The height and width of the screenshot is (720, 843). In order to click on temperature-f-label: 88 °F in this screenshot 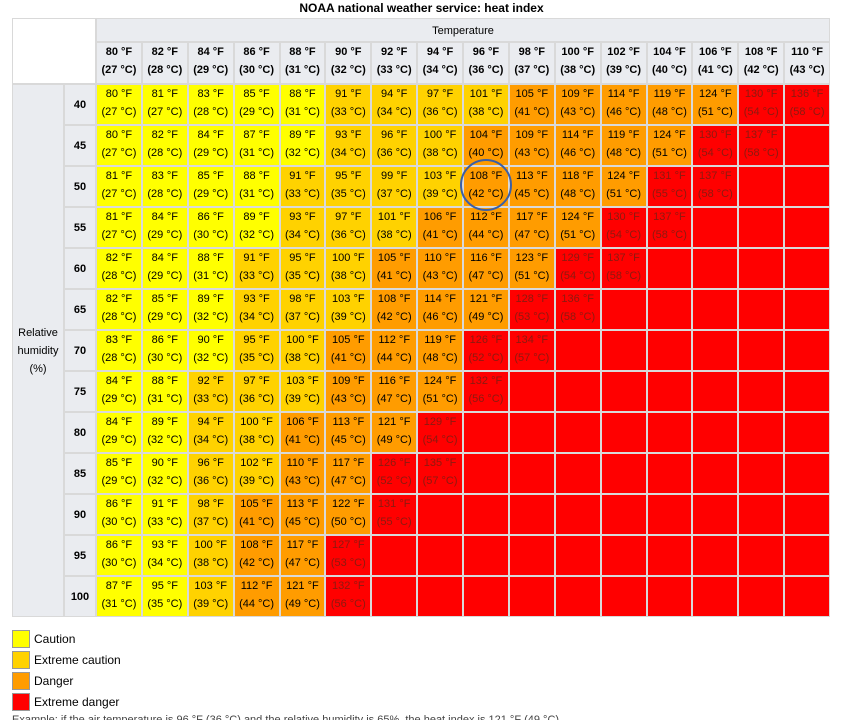, I will do `click(302, 52)`.